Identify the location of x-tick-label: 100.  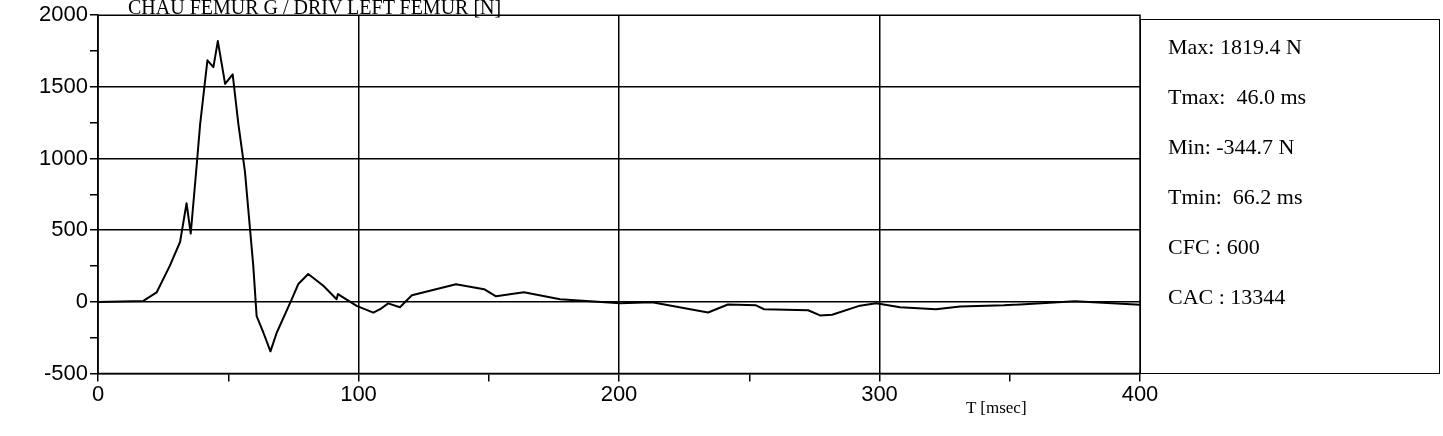
(358, 393).